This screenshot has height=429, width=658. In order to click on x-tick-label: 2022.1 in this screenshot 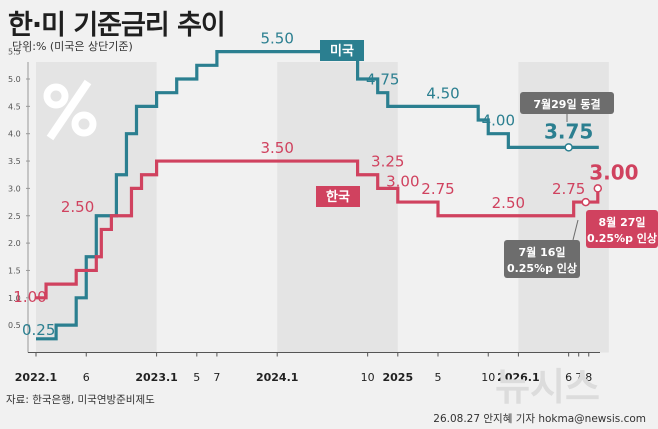, I will do `click(36, 377)`.